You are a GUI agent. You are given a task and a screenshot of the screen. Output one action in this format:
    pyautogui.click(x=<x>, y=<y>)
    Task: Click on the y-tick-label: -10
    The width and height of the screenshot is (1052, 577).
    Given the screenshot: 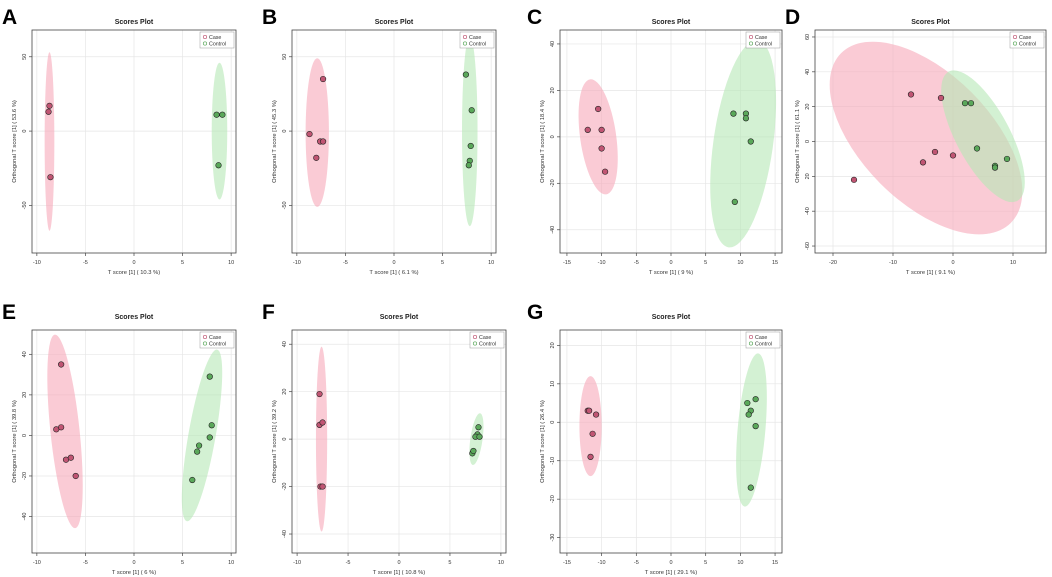 What is the action you would take?
    pyautogui.click(x=553, y=461)
    